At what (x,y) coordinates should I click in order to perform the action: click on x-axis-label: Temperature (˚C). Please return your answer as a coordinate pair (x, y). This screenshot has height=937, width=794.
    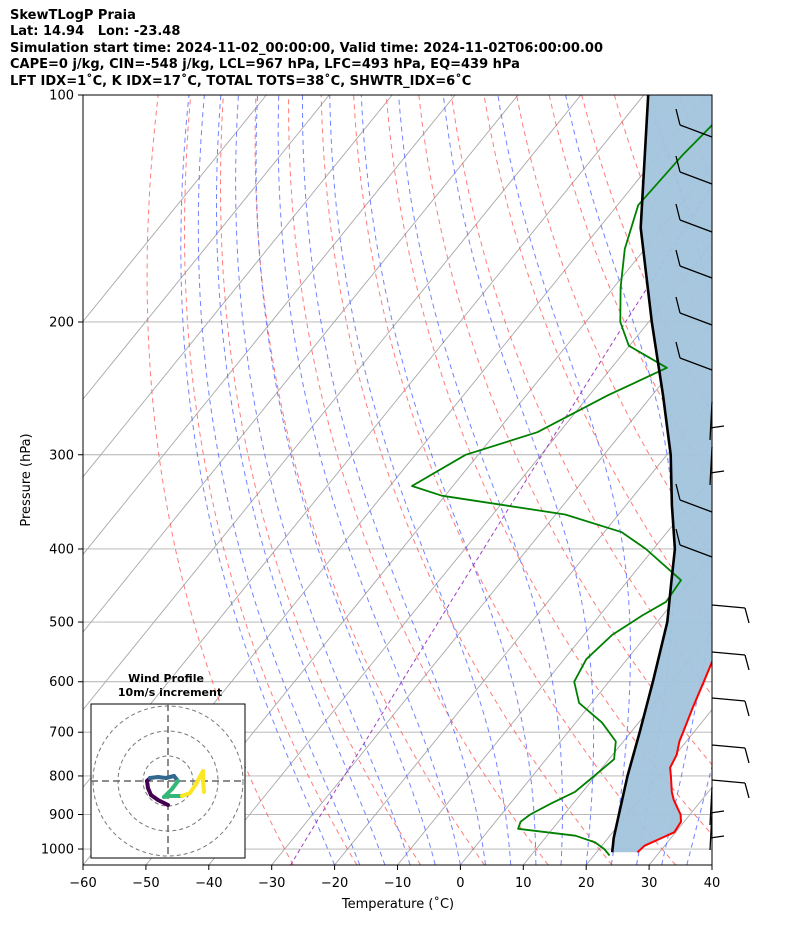
    Looking at the image, I should click on (397, 904).